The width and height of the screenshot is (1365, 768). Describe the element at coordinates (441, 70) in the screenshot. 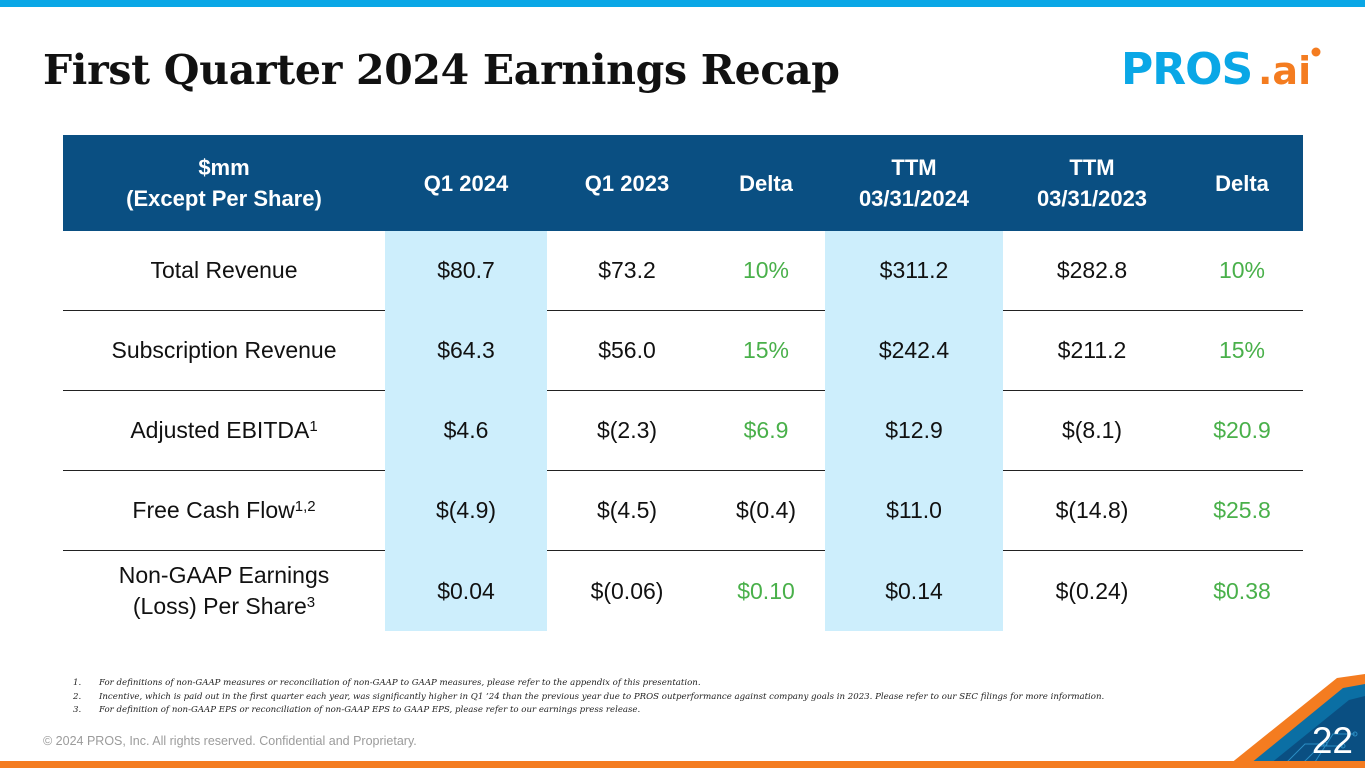

I see `slide-title: First Quarter 2024 Earnings Recap` at that location.